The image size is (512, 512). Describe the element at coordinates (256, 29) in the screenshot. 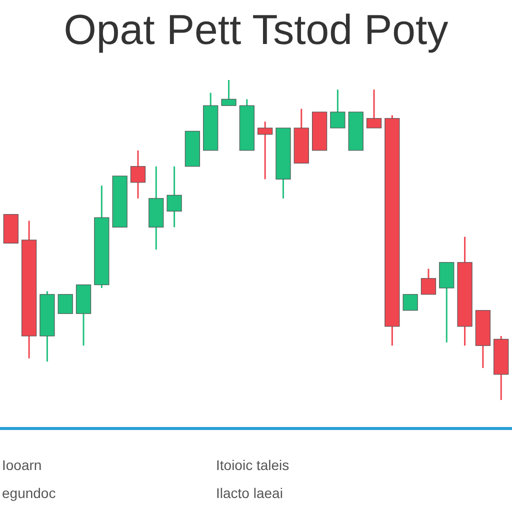

I see `chart-title: Opat Pett Tstod Poty` at that location.